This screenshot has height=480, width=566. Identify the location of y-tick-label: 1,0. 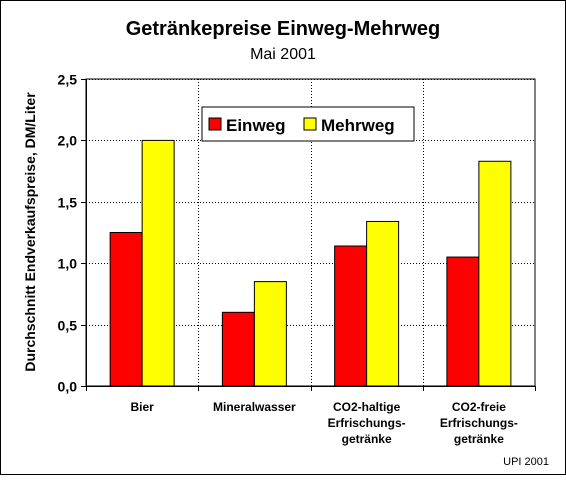
(68, 264).